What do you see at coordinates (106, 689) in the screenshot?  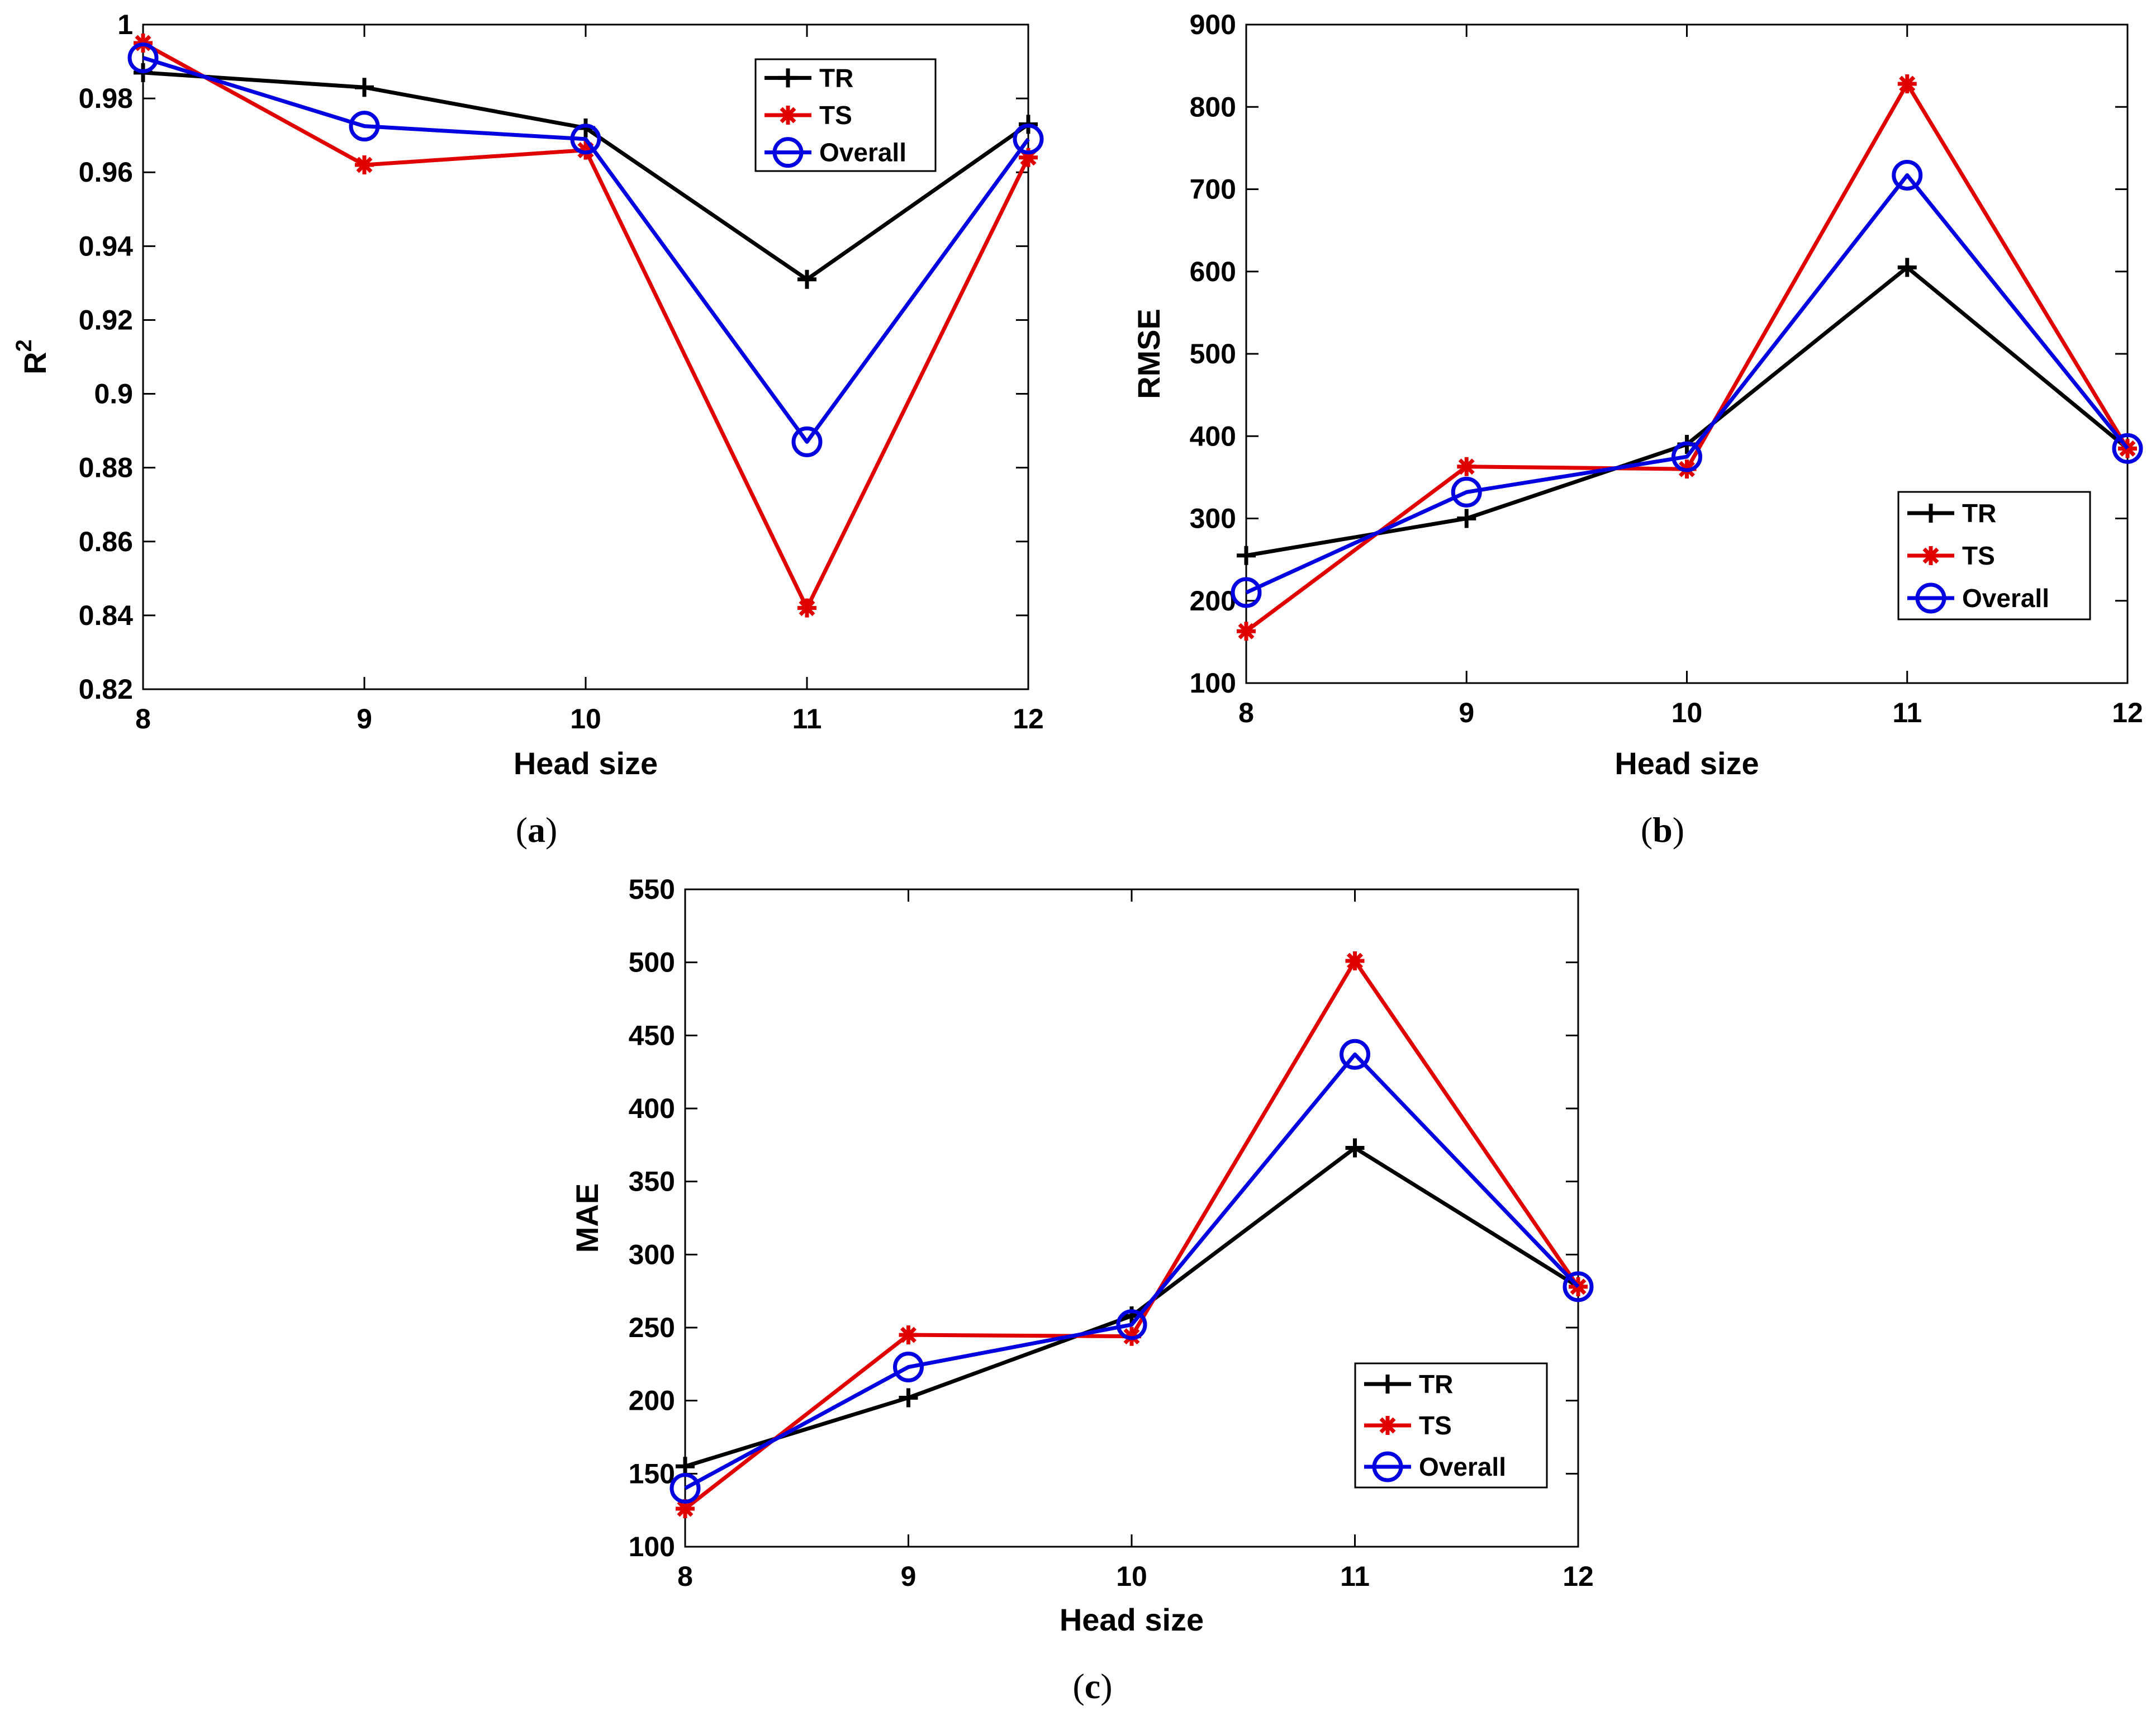 I see `y-tick-label: 0.82` at bounding box center [106, 689].